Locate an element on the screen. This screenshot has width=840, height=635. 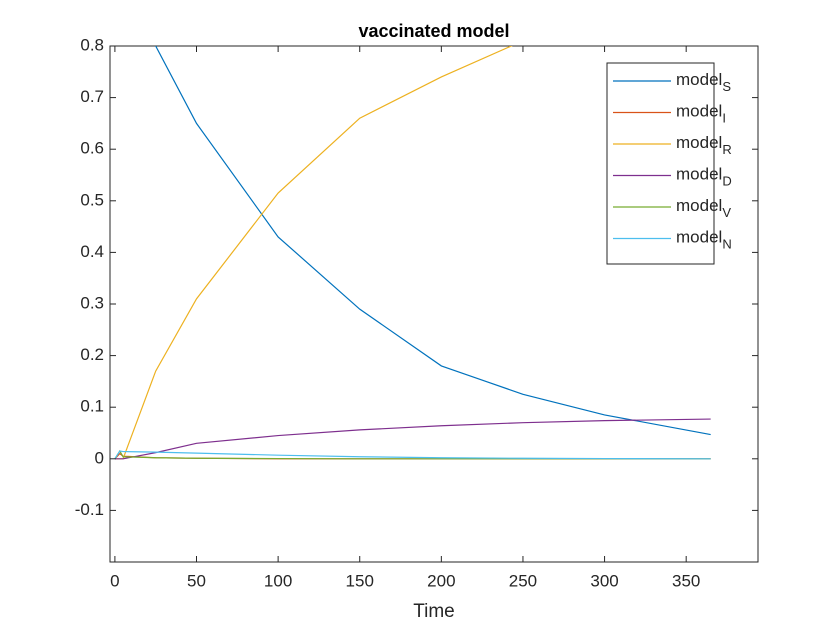
legend-label: modelI is located at coordinates (701, 114).